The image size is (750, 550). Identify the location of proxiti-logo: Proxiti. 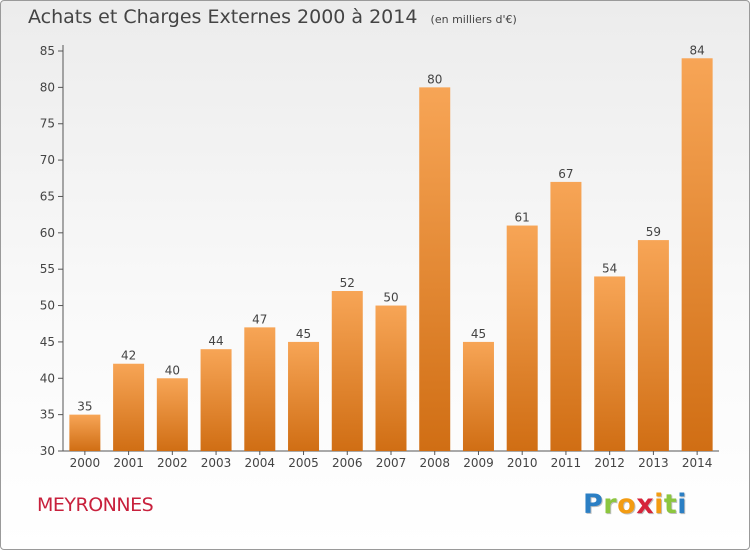
(635, 504).